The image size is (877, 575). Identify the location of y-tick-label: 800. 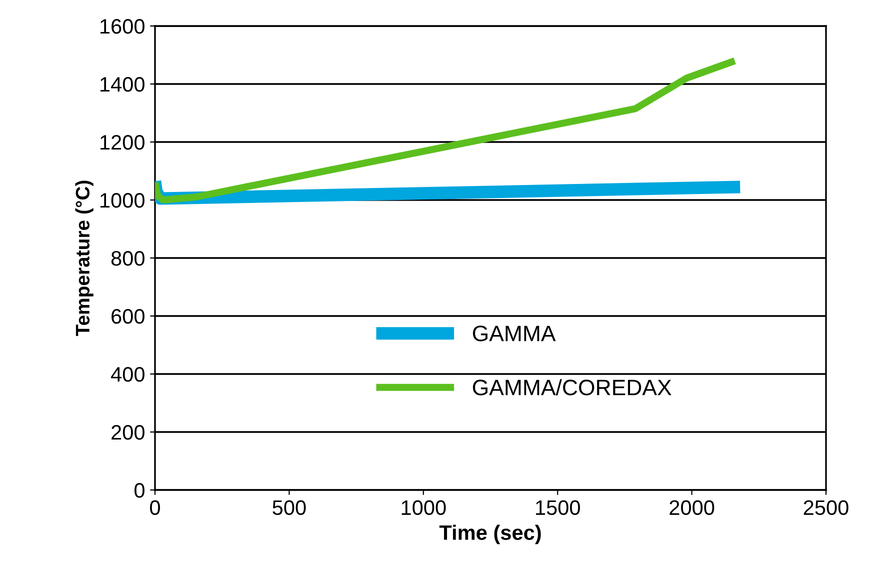
(127, 258).